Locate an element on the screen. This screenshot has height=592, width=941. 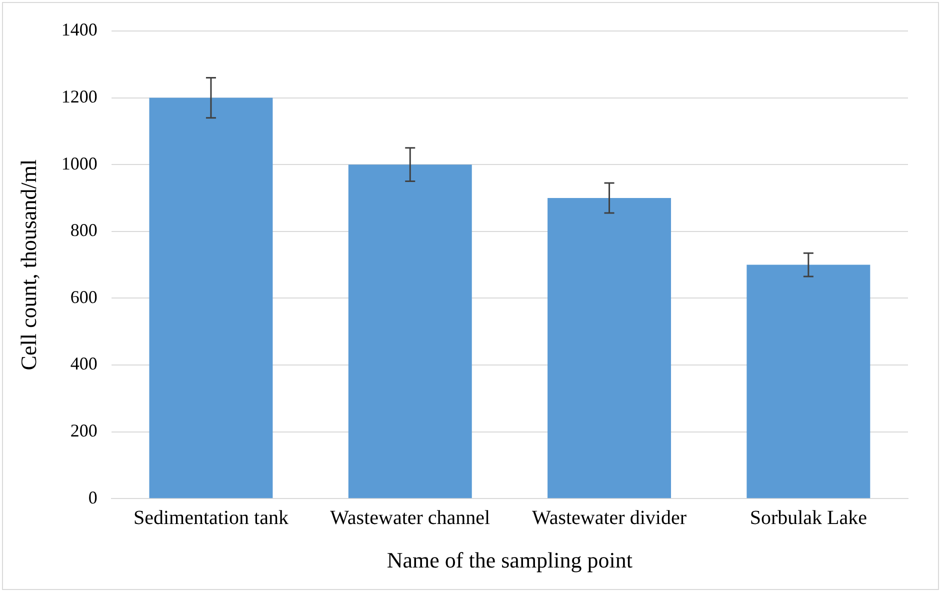
y-tick-label: 1200 is located at coordinates (79, 96).